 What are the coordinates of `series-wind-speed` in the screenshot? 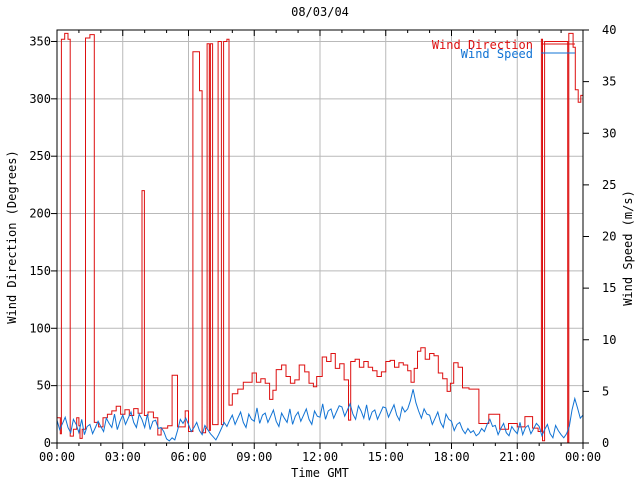 It's located at (320, 415).